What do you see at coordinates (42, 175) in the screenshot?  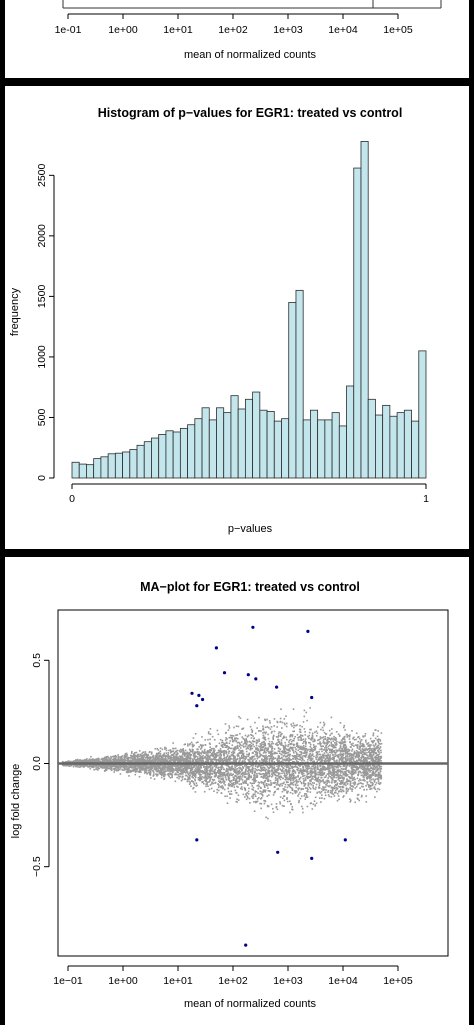 I see `y-tick-label: 2500` at bounding box center [42, 175].